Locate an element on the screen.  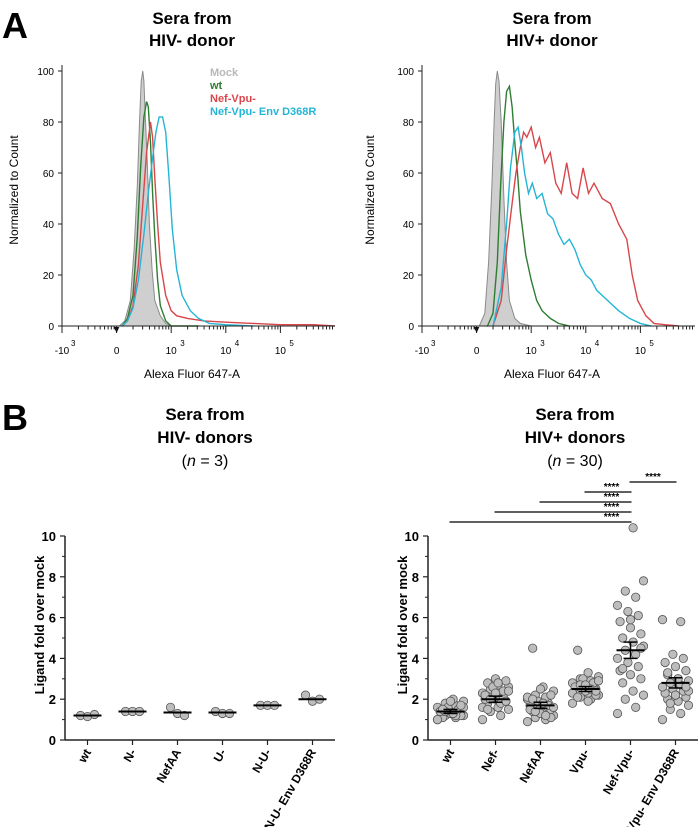
panel-a-right-ylabel: Normalized to Count is located at coordinates (370, 190).